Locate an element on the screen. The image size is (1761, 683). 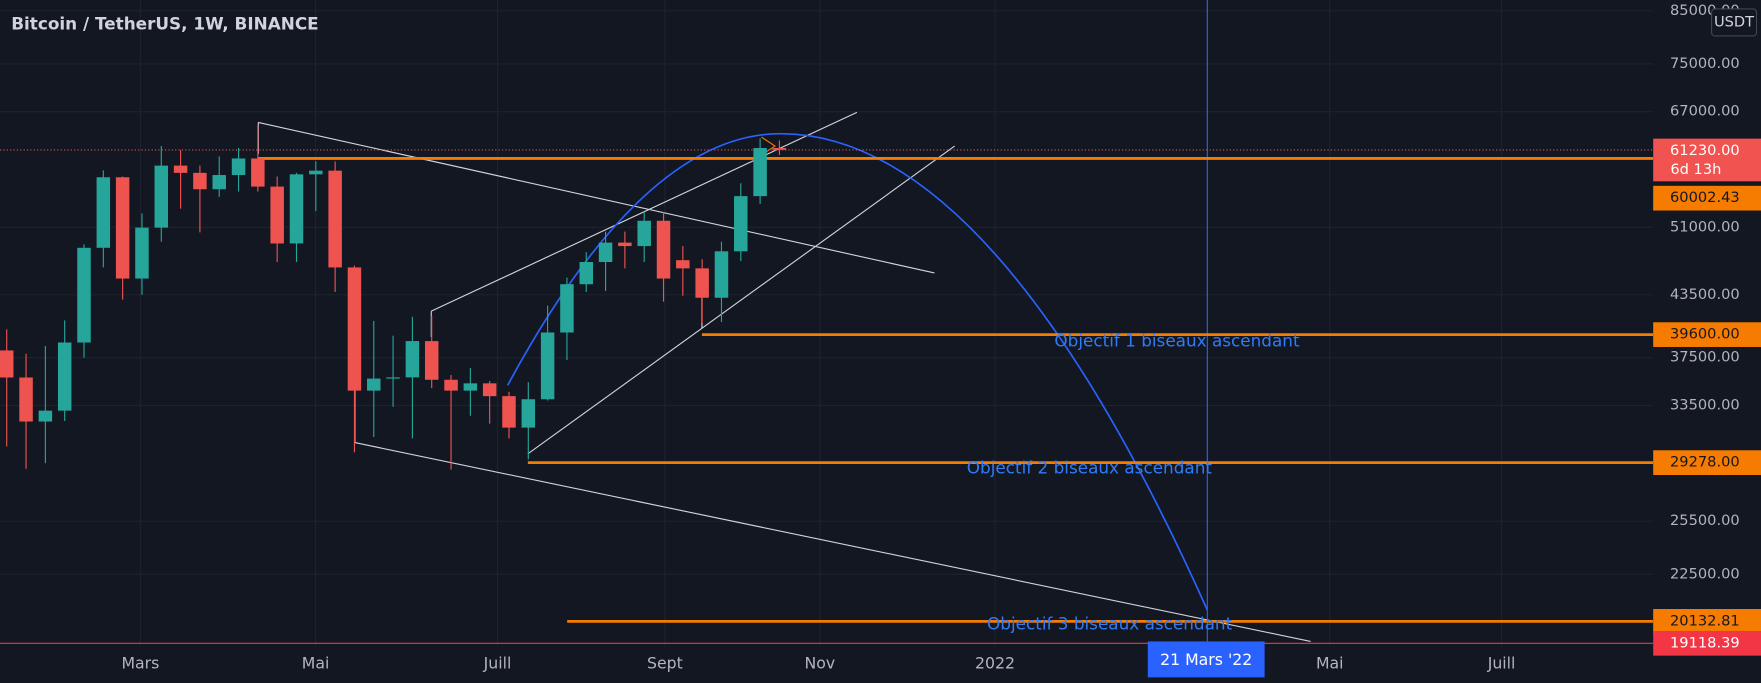
annotation: Objectif 2 biseaux ascendant is located at coordinates (1090, 467).